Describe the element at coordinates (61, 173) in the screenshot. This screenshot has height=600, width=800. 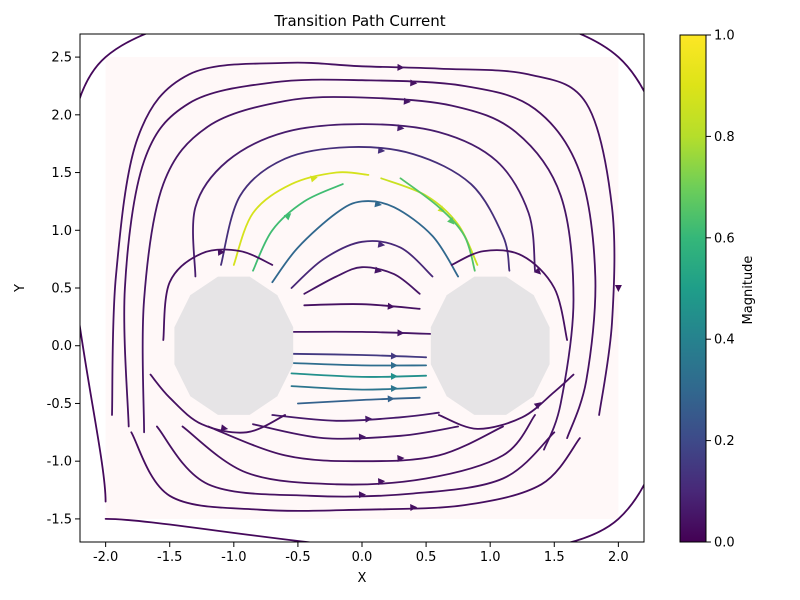
I see `y-tick-label: 1.5` at that location.